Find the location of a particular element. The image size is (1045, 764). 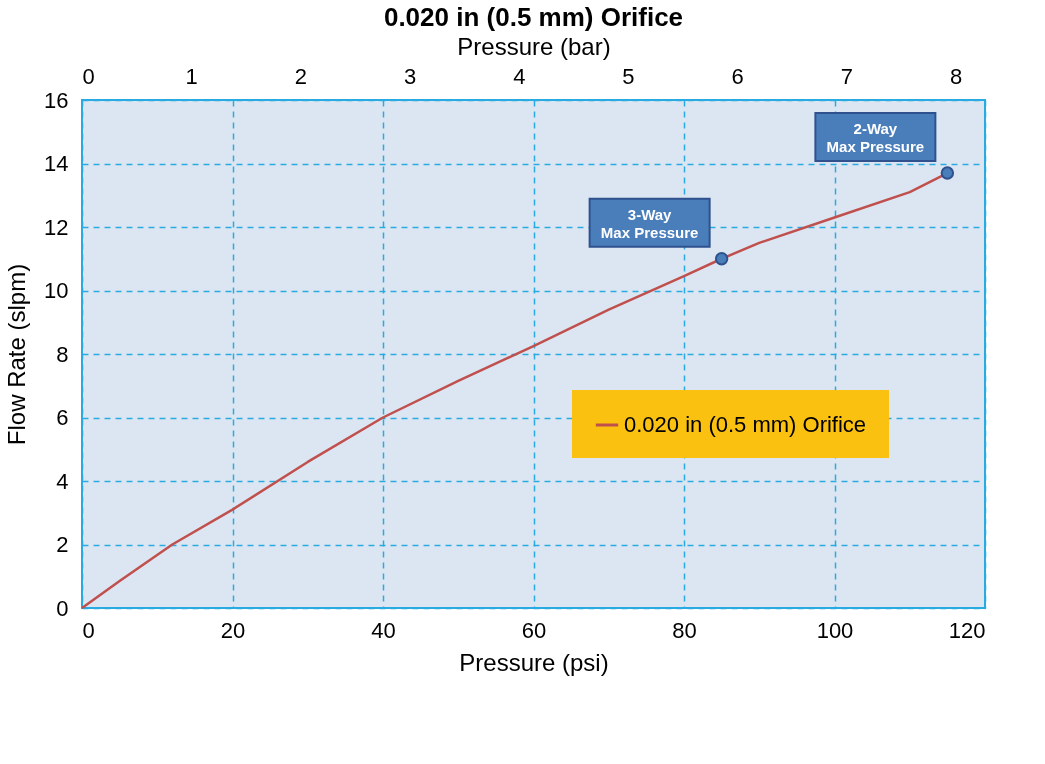

x2-axis-title: Pressure (bar) is located at coordinates (534, 46).